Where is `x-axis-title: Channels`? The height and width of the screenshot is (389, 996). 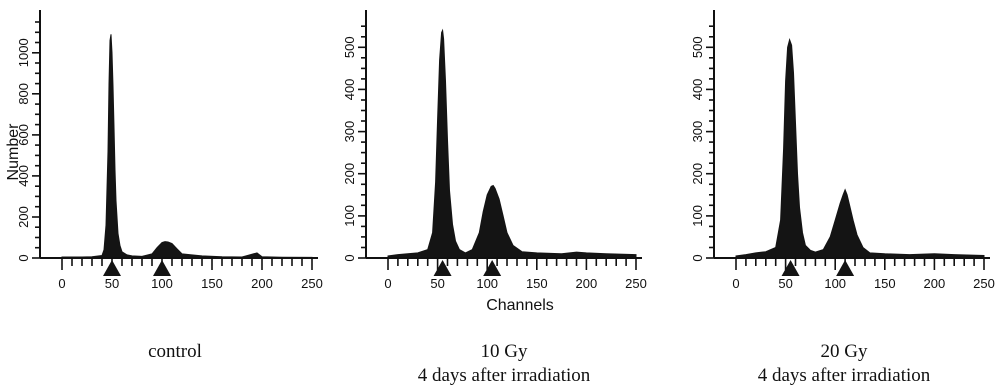
x-axis-title: Channels is located at coordinates (520, 305).